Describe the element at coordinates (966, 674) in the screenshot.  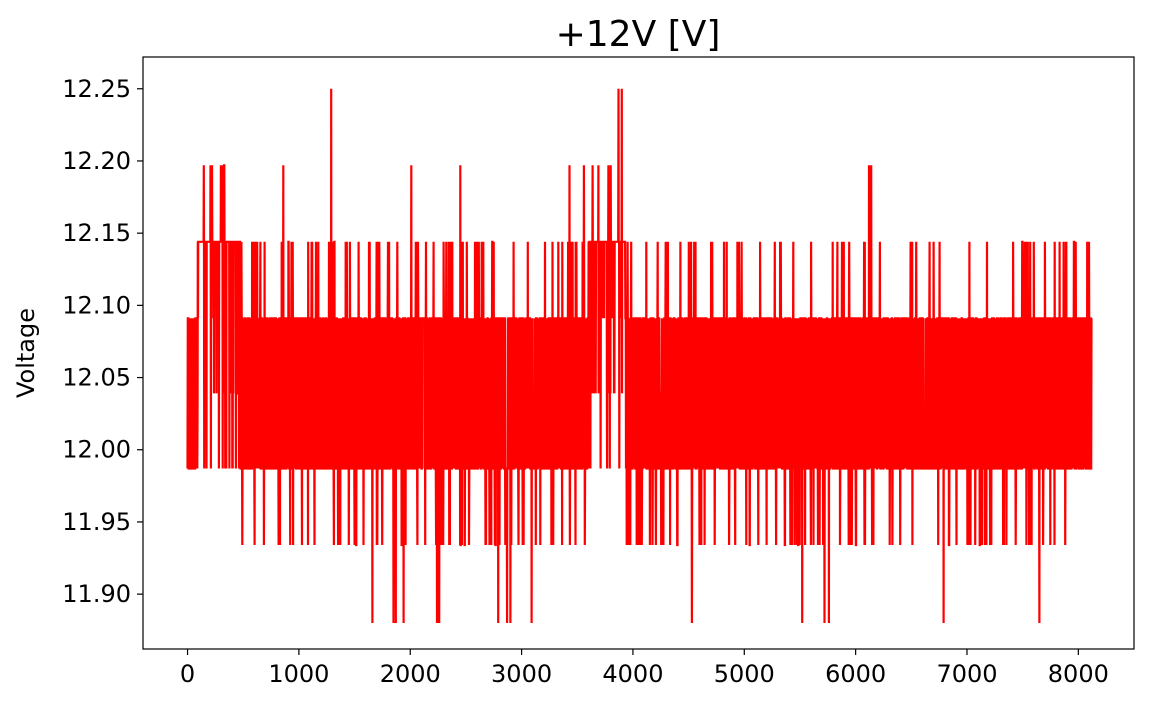
I see `x-tick-label: 7000` at that location.